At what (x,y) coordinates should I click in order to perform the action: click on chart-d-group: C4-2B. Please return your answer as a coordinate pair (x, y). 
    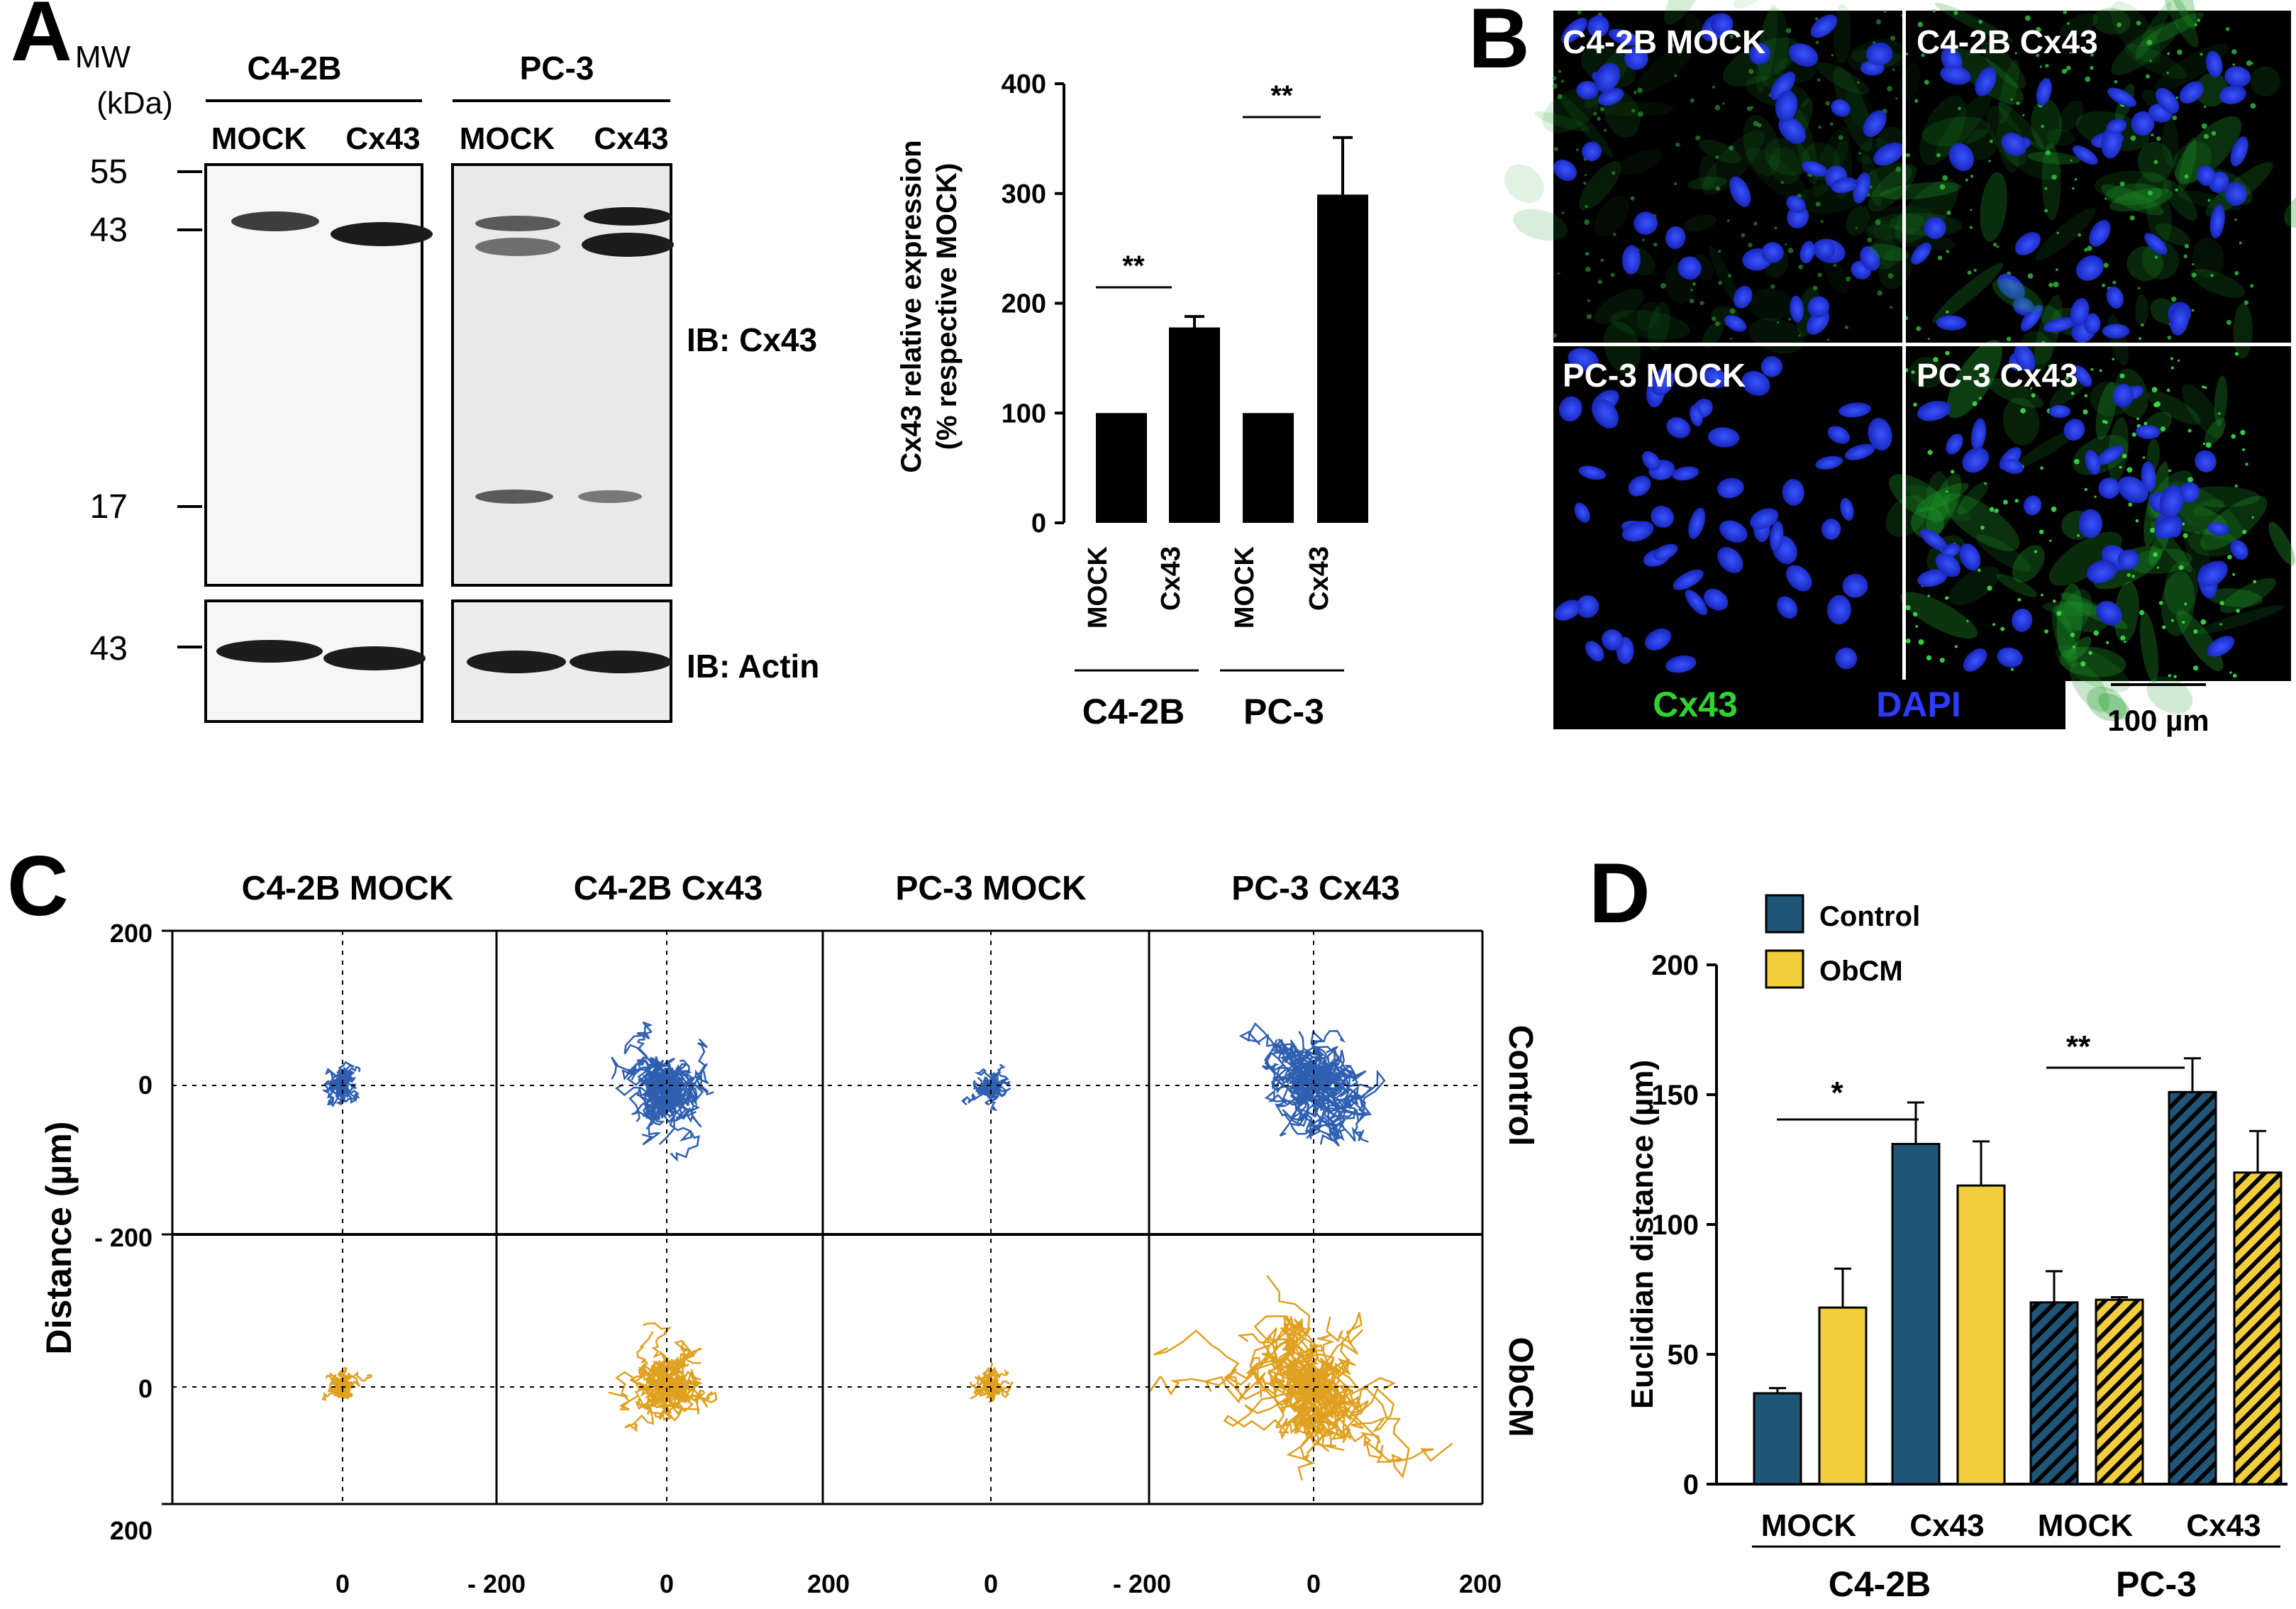
    Looking at the image, I should click on (1880, 1584).